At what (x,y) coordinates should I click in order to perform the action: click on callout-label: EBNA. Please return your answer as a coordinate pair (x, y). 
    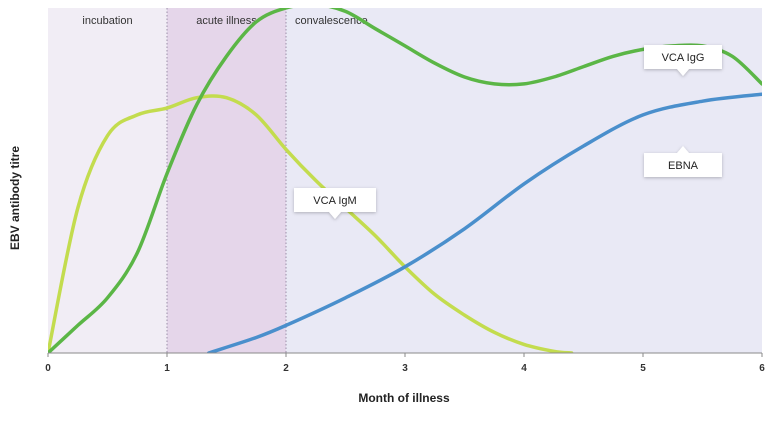
    Looking at the image, I should click on (683, 166).